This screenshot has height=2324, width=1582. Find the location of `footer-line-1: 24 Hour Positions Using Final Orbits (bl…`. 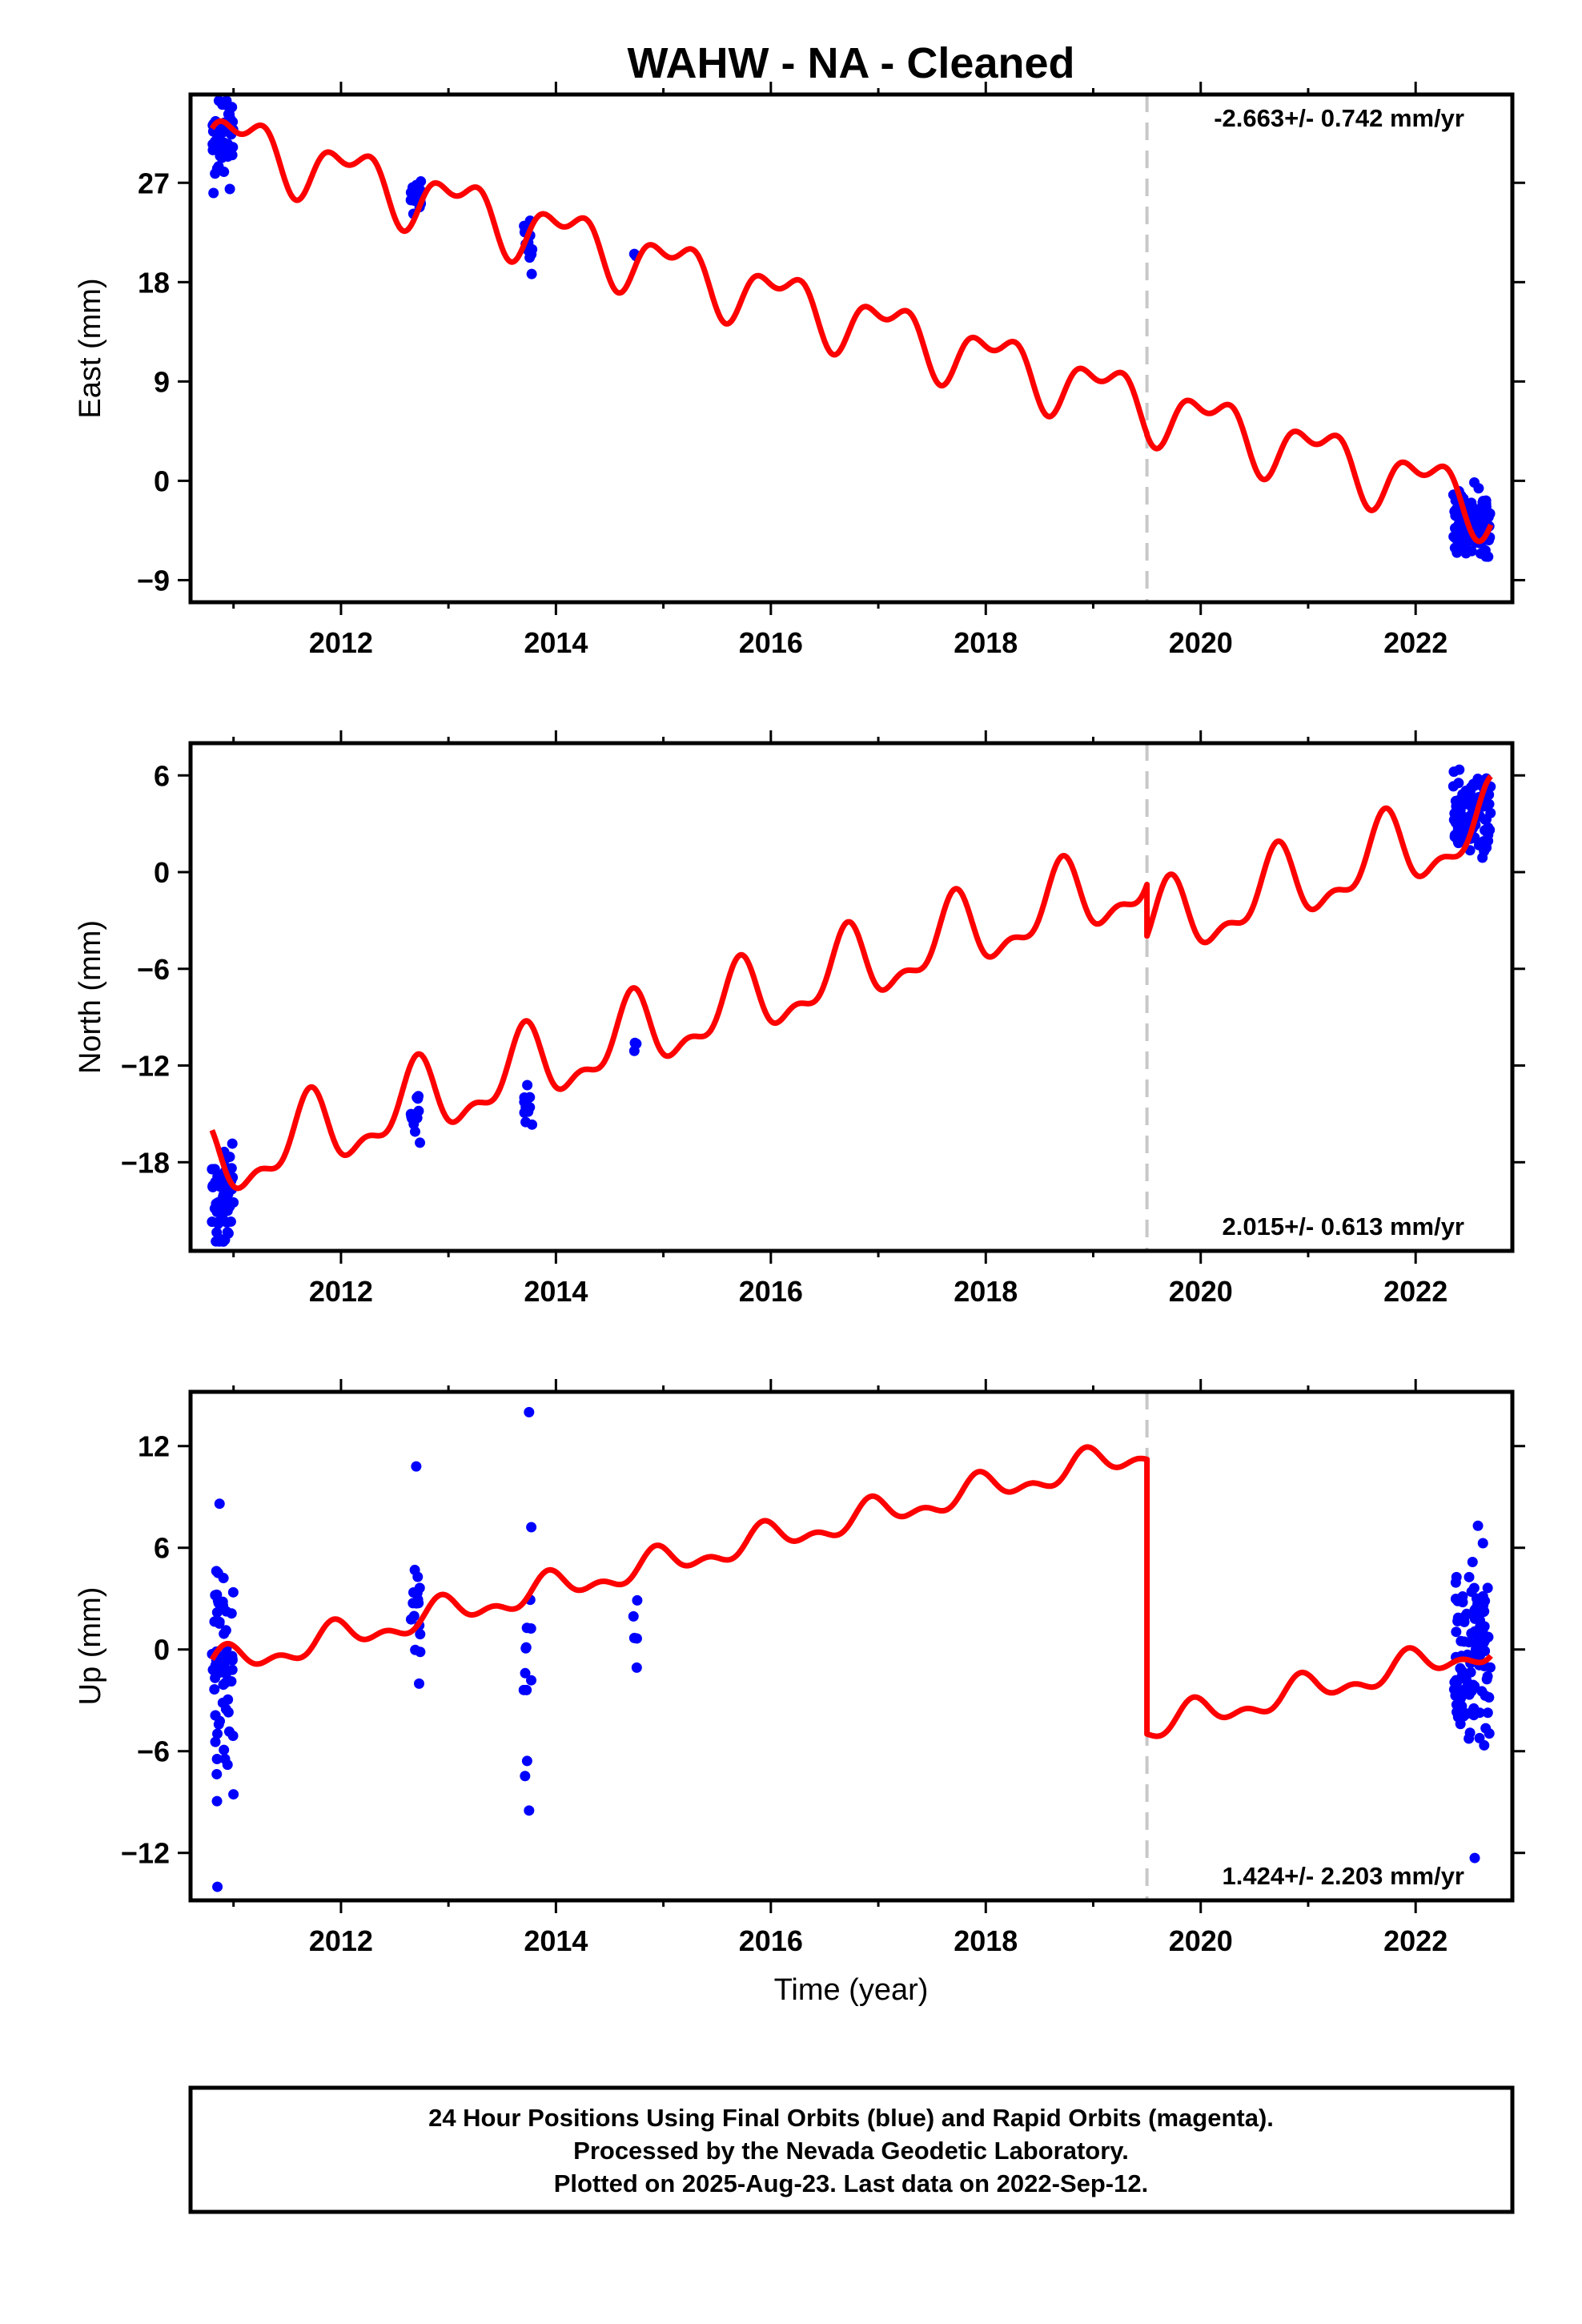

footer-line-1: 24 Hour Positions Using Final Orbits (bl… is located at coordinates (851, 2118).